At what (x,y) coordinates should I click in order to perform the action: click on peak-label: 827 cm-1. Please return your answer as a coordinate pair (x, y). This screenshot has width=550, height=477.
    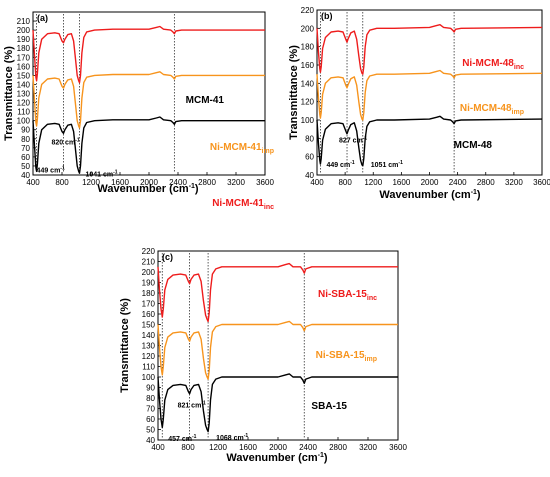
    Looking at the image, I should click on (353, 139).